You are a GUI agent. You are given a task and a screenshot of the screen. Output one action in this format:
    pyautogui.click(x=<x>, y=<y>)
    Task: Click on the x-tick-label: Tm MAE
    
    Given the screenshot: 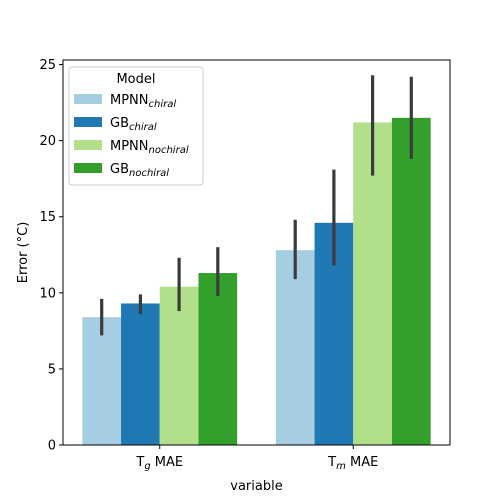 What is the action you would take?
    pyautogui.click(x=352, y=463)
    